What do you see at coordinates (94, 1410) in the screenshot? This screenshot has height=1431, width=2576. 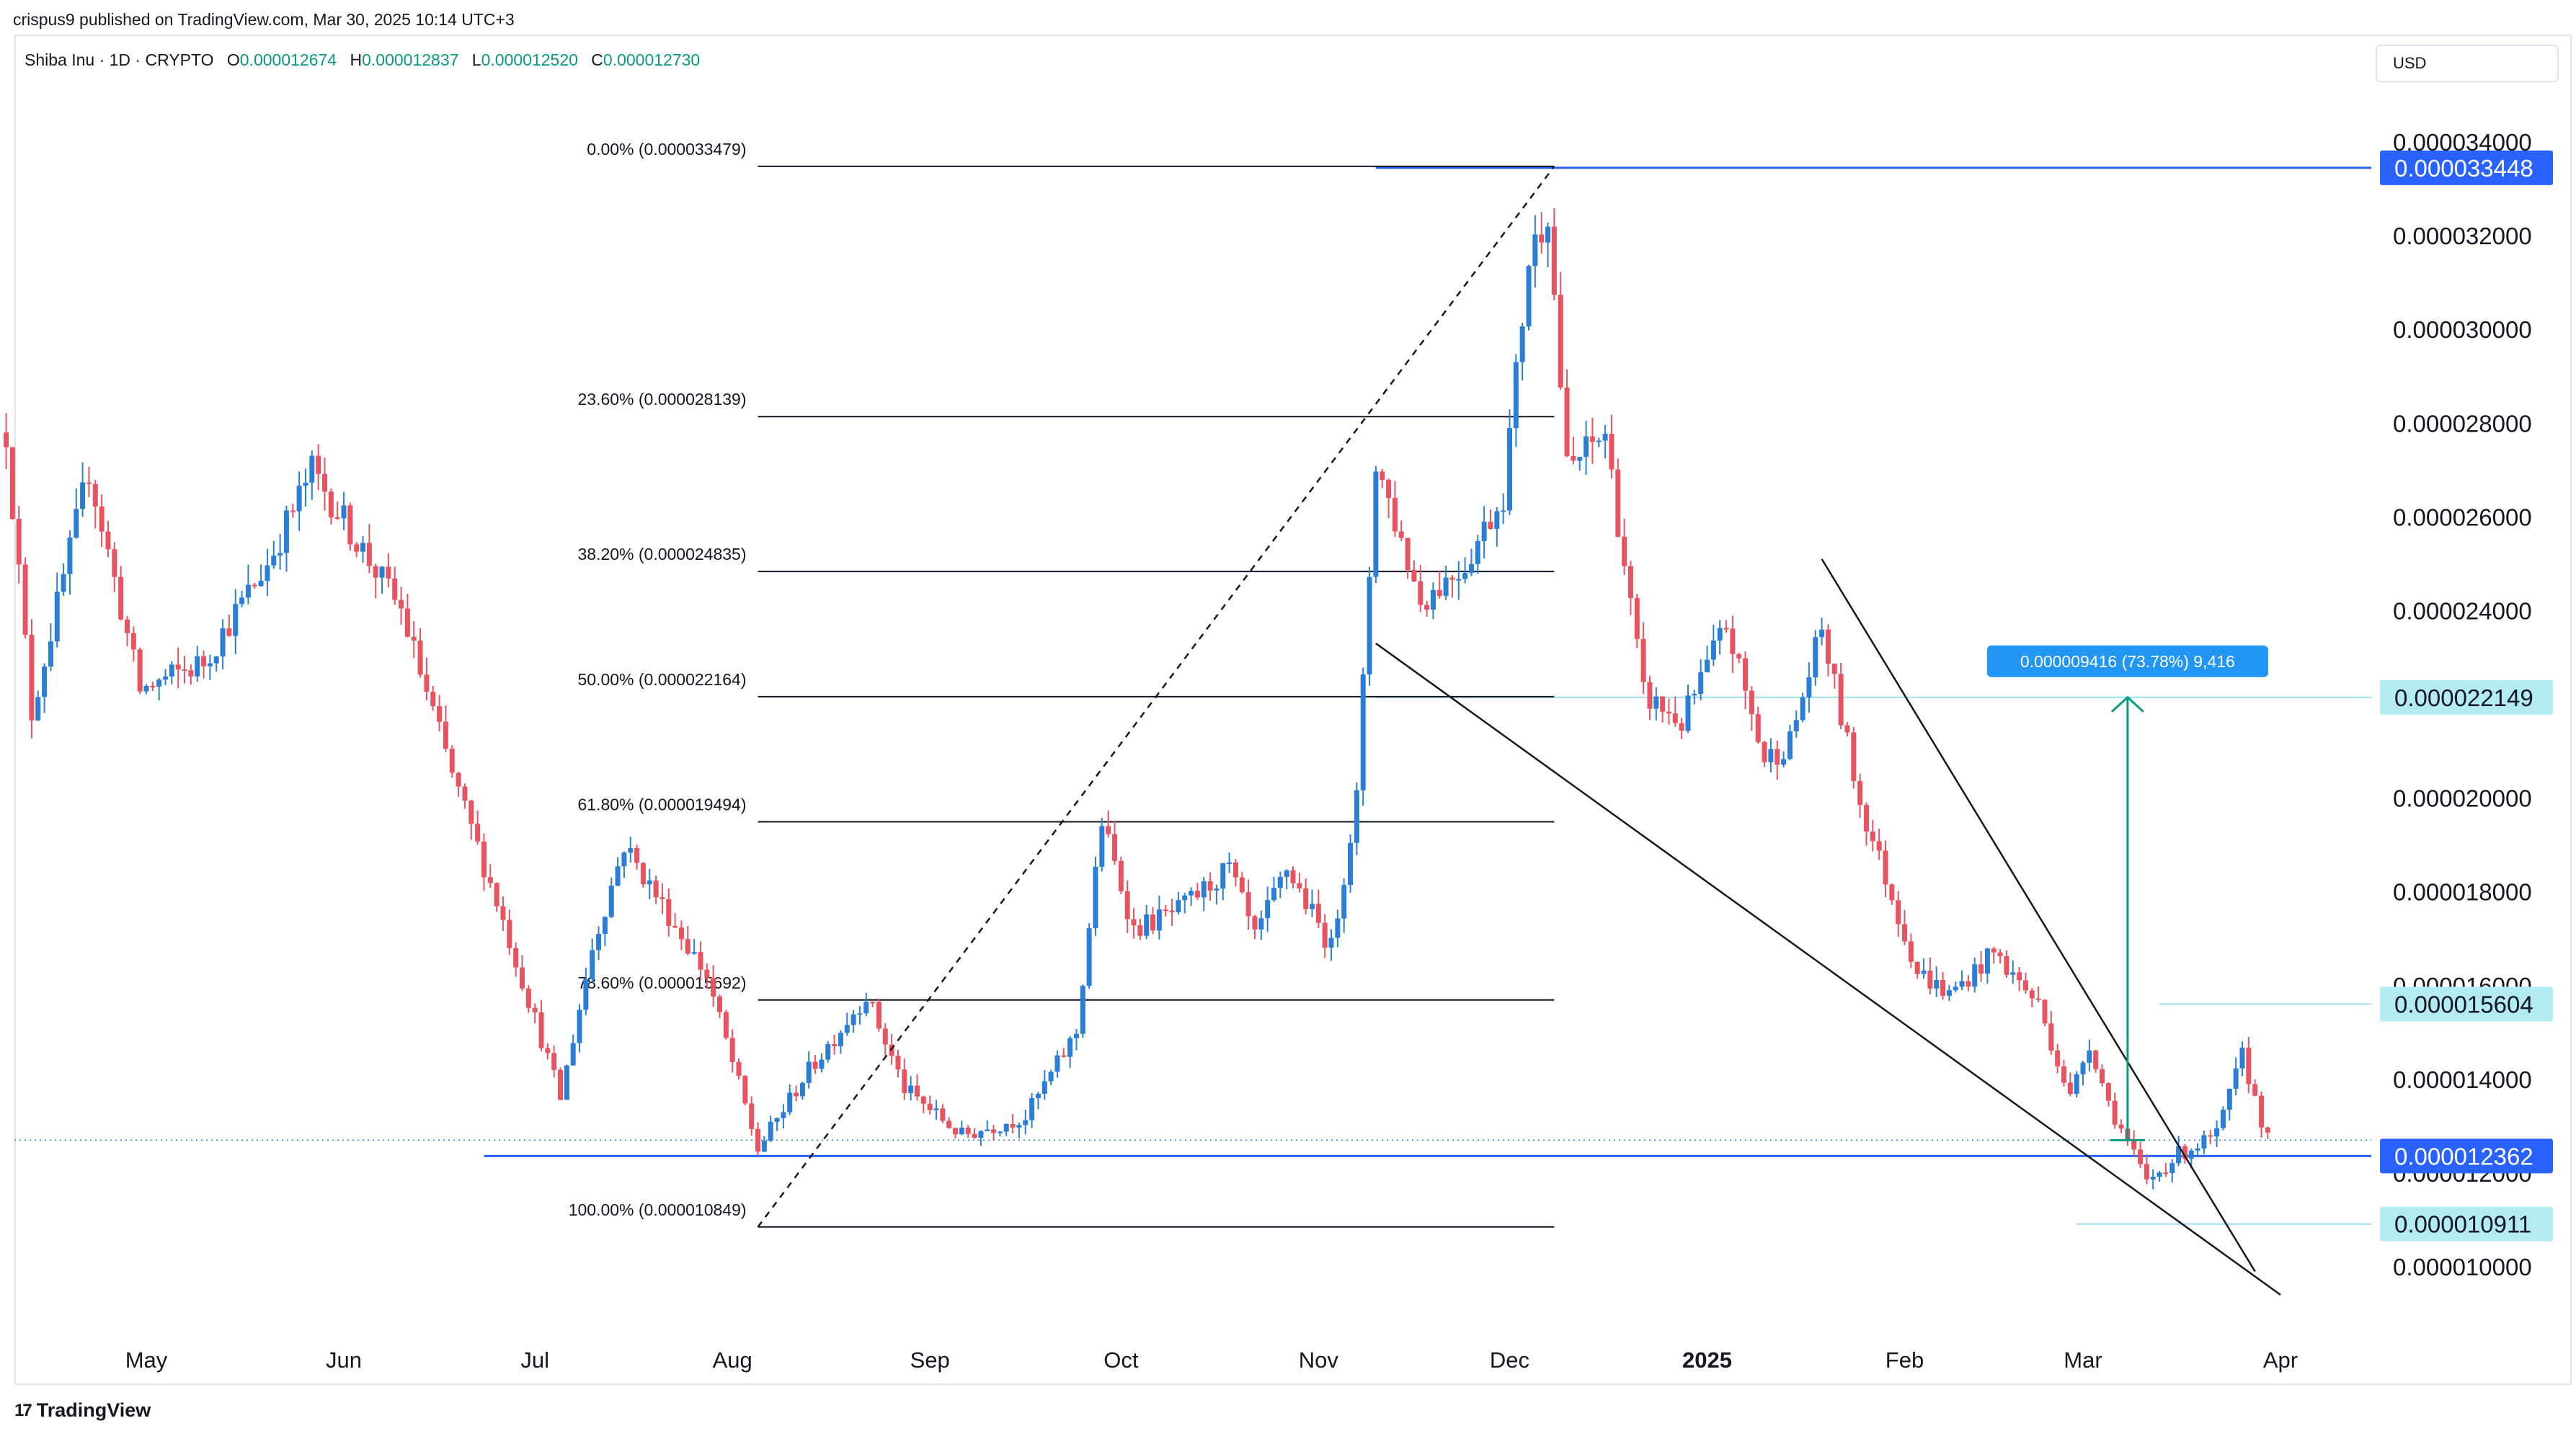 I see `tradingview-logo-text: TradingView` at bounding box center [94, 1410].